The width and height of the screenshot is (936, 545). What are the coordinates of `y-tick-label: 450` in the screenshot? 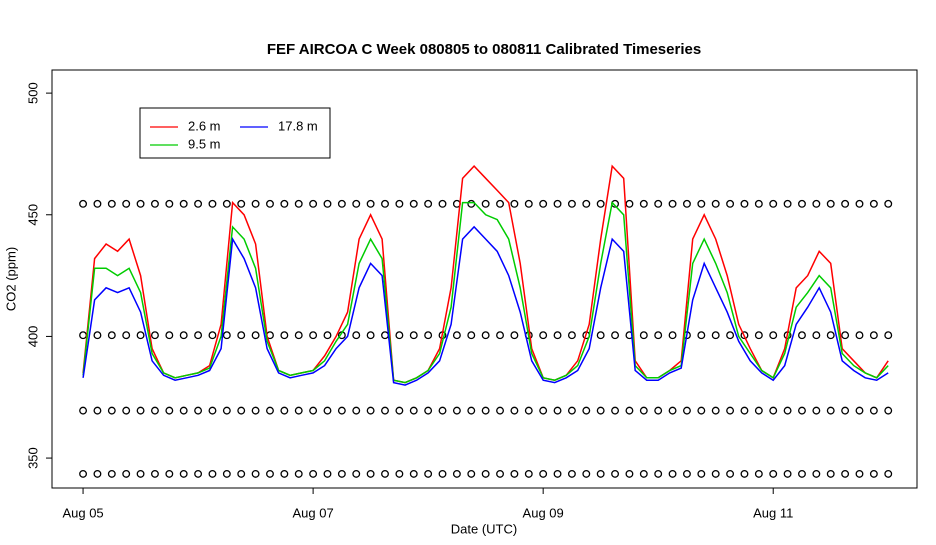 It's located at (32, 215).